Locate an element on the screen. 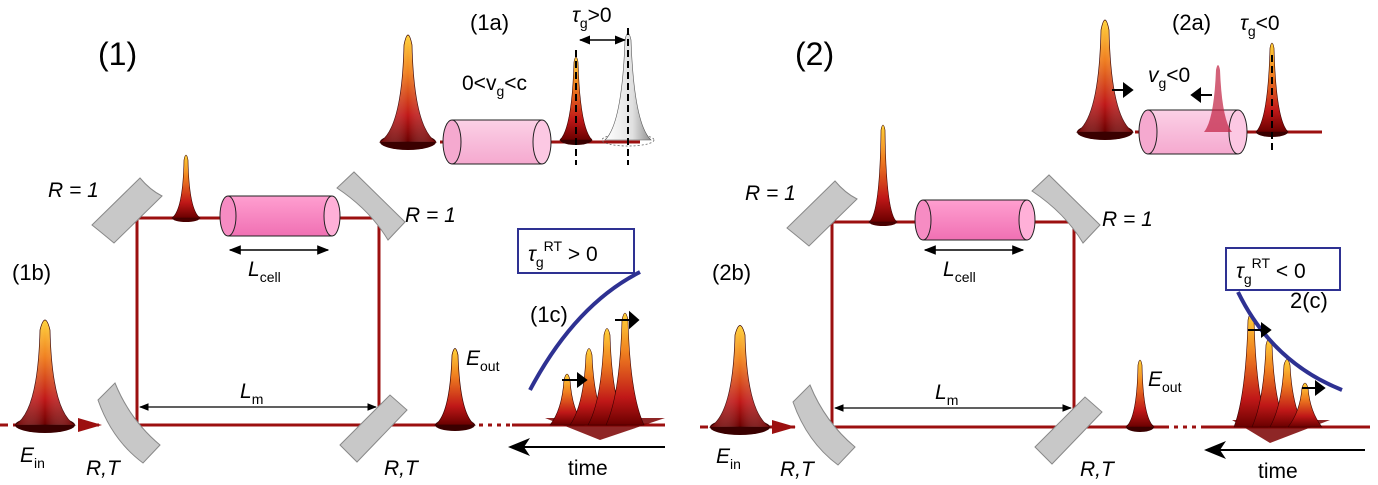 Image resolution: width=1378 pixels, height=485 pixels. panel-label: (2) is located at coordinates (814, 54).